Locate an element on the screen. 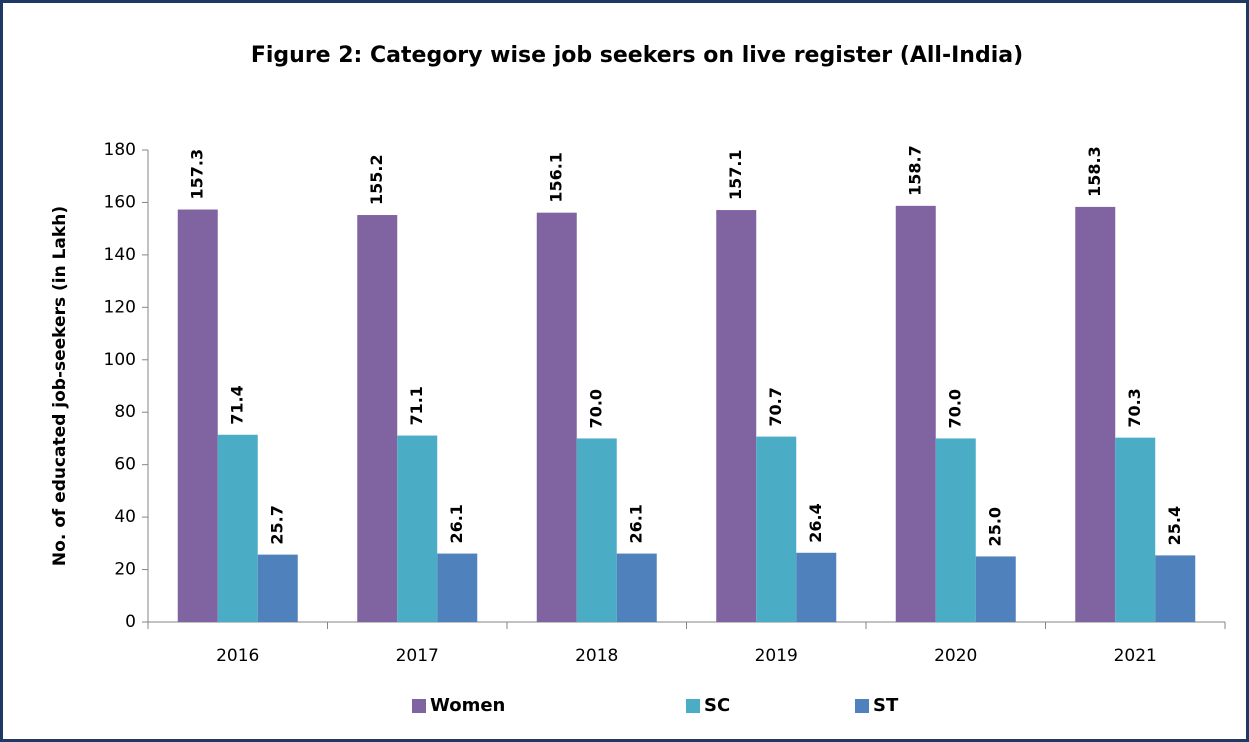 Image resolution: width=1249 pixels, height=742 pixels. value-label: 157.1 is located at coordinates (735, 174).